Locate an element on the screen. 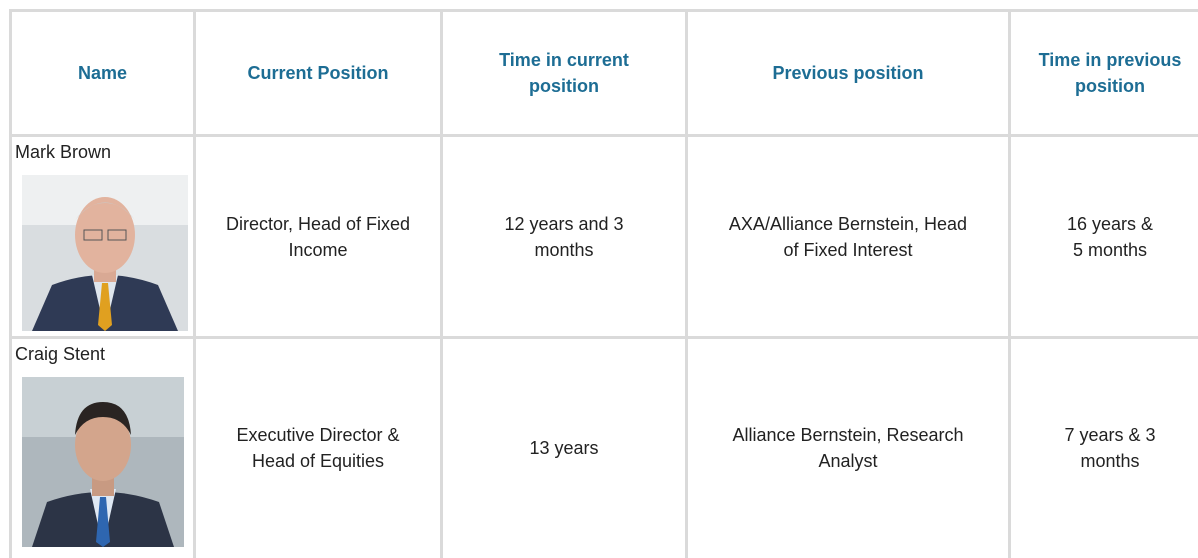 The image size is (1198, 558). cell-text: Director, Head of Fixed Income is located at coordinates (318, 237).